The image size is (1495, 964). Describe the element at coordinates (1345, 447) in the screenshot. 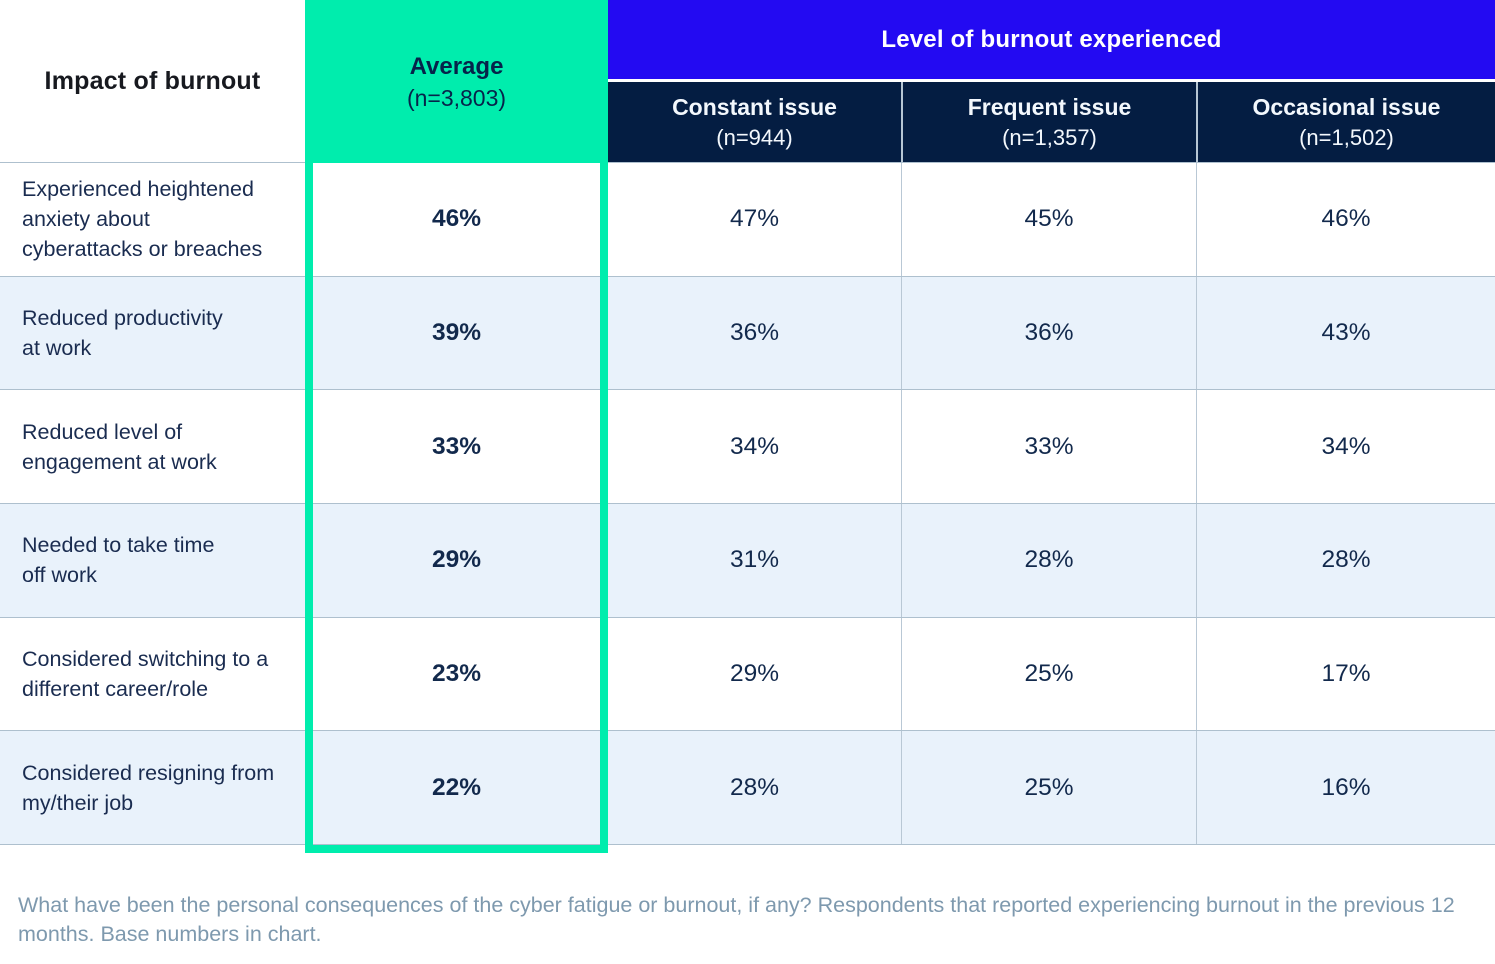

I see `occasional-value: 34%` at that location.